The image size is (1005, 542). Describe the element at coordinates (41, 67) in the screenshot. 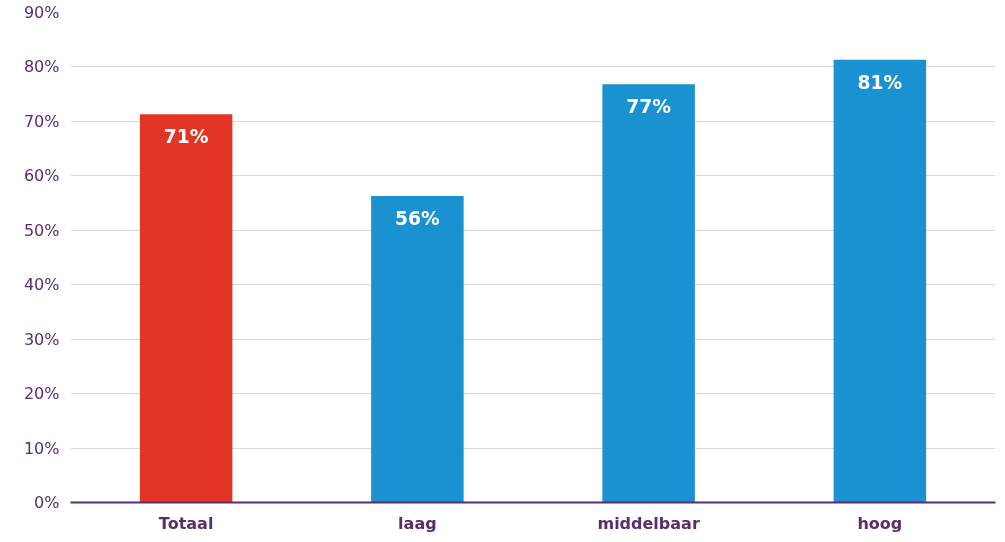

I see `y-tick-label: 80%` at that location.